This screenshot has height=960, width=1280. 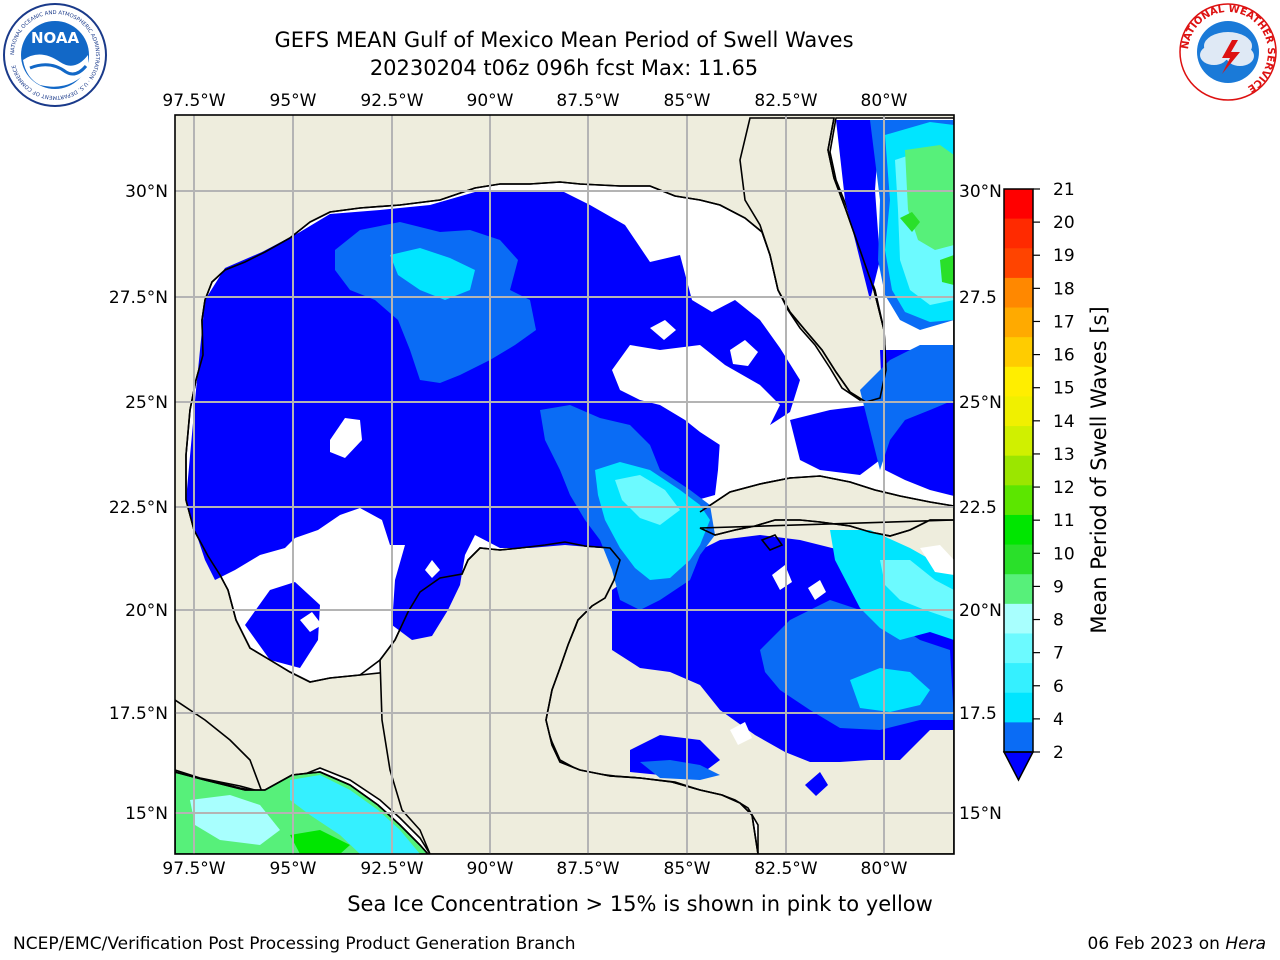 I want to click on colorbar-tick-label: 7, so click(x=1058, y=654).